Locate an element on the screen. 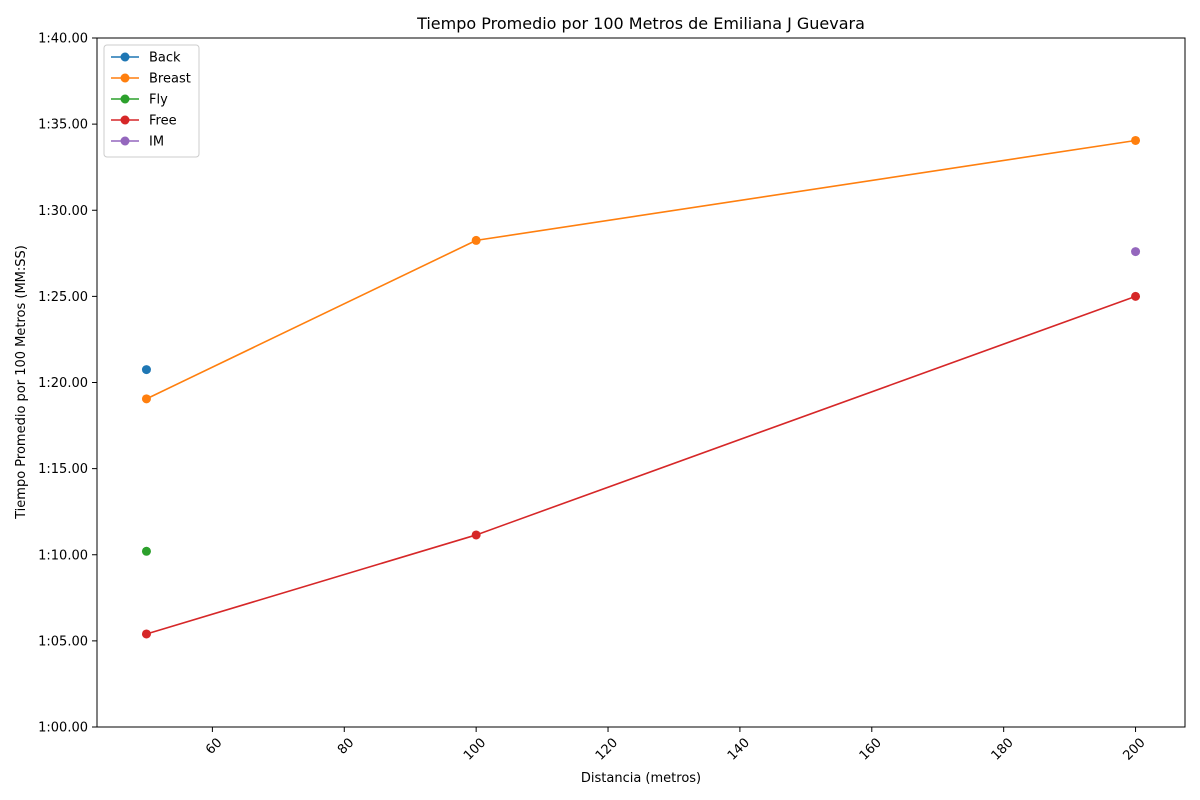 This screenshot has height=800, width=1200. legend-item-breast: Breast is located at coordinates (151, 79).